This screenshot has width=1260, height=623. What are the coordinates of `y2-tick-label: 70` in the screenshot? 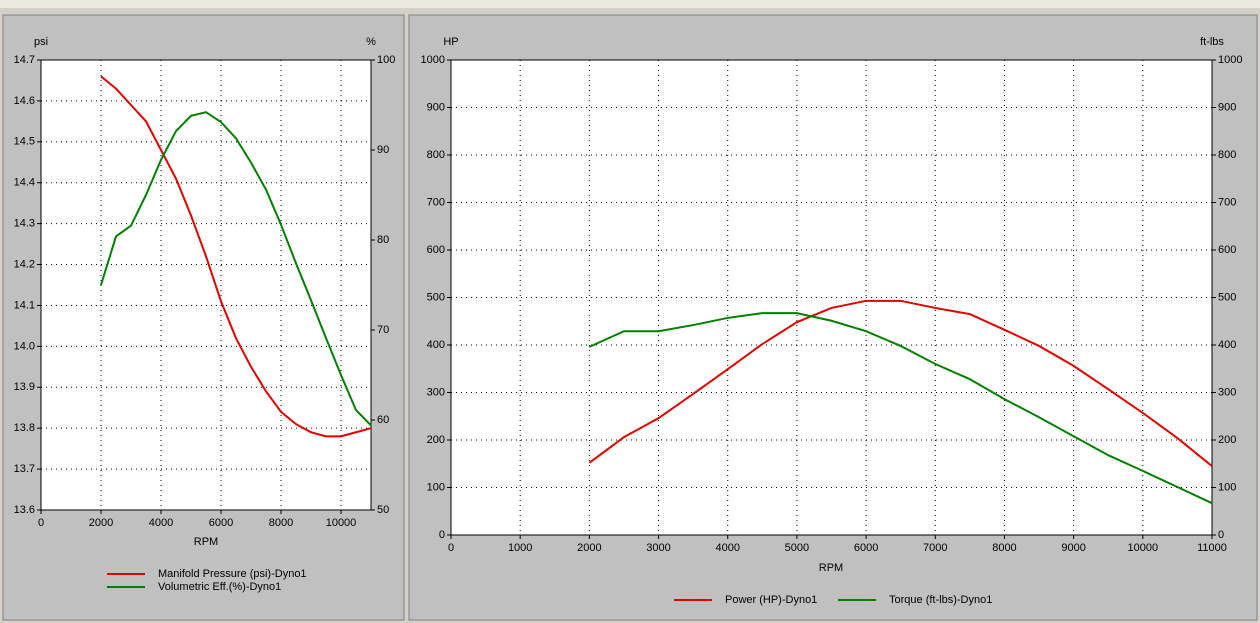 It's located at (383, 330).